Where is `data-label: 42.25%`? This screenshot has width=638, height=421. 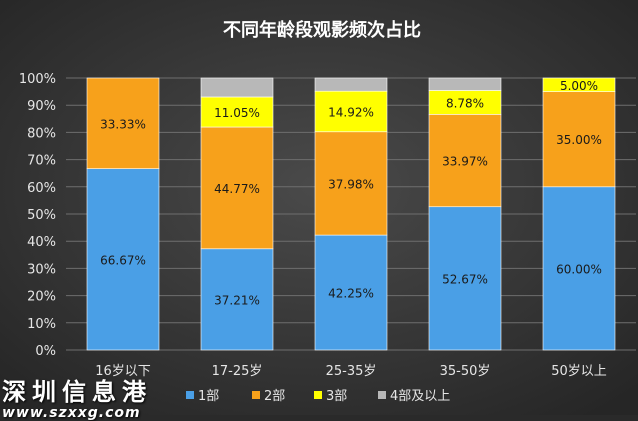 data-label: 42.25% is located at coordinates (351, 294).